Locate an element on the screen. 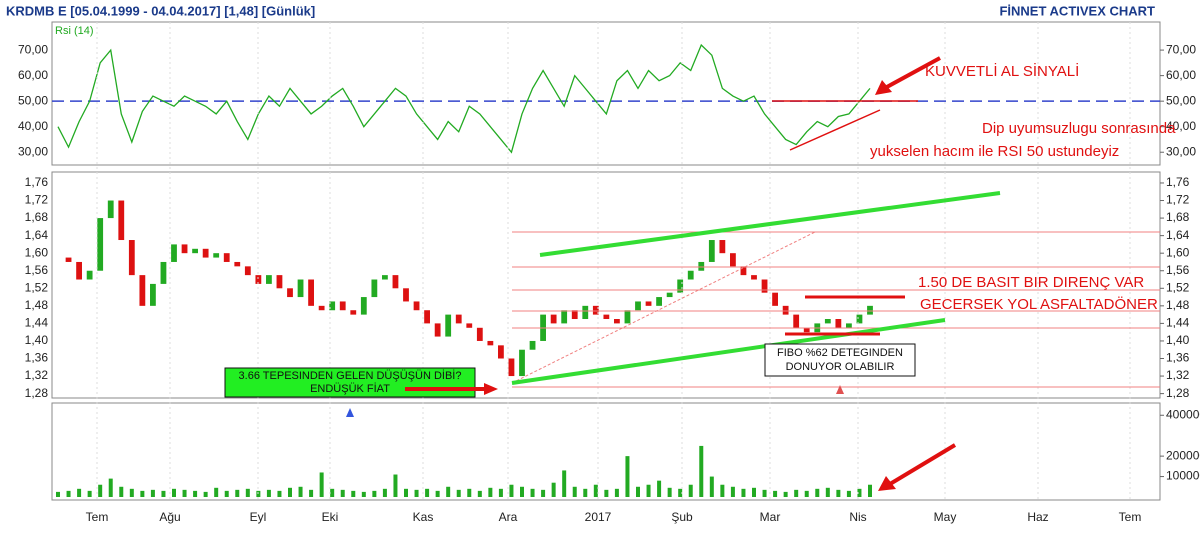 This screenshot has width=1200, height=537. arrow is located at coordinates (922, 464).